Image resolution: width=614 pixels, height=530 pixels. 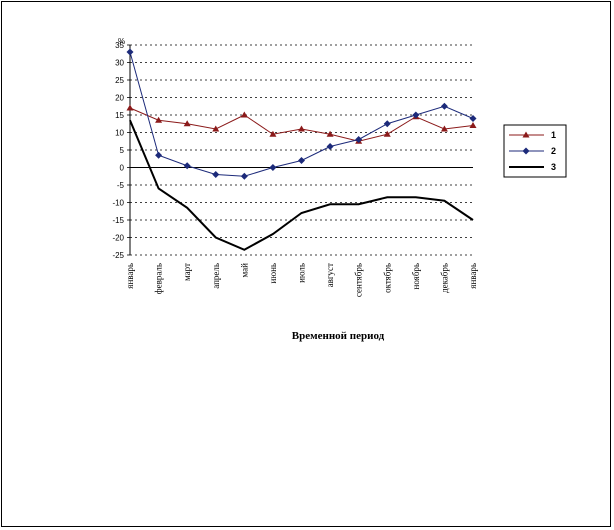 What do you see at coordinates (553, 151) in the screenshot?
I see `legend-label-2: 2` at bounding box center [553, 151].